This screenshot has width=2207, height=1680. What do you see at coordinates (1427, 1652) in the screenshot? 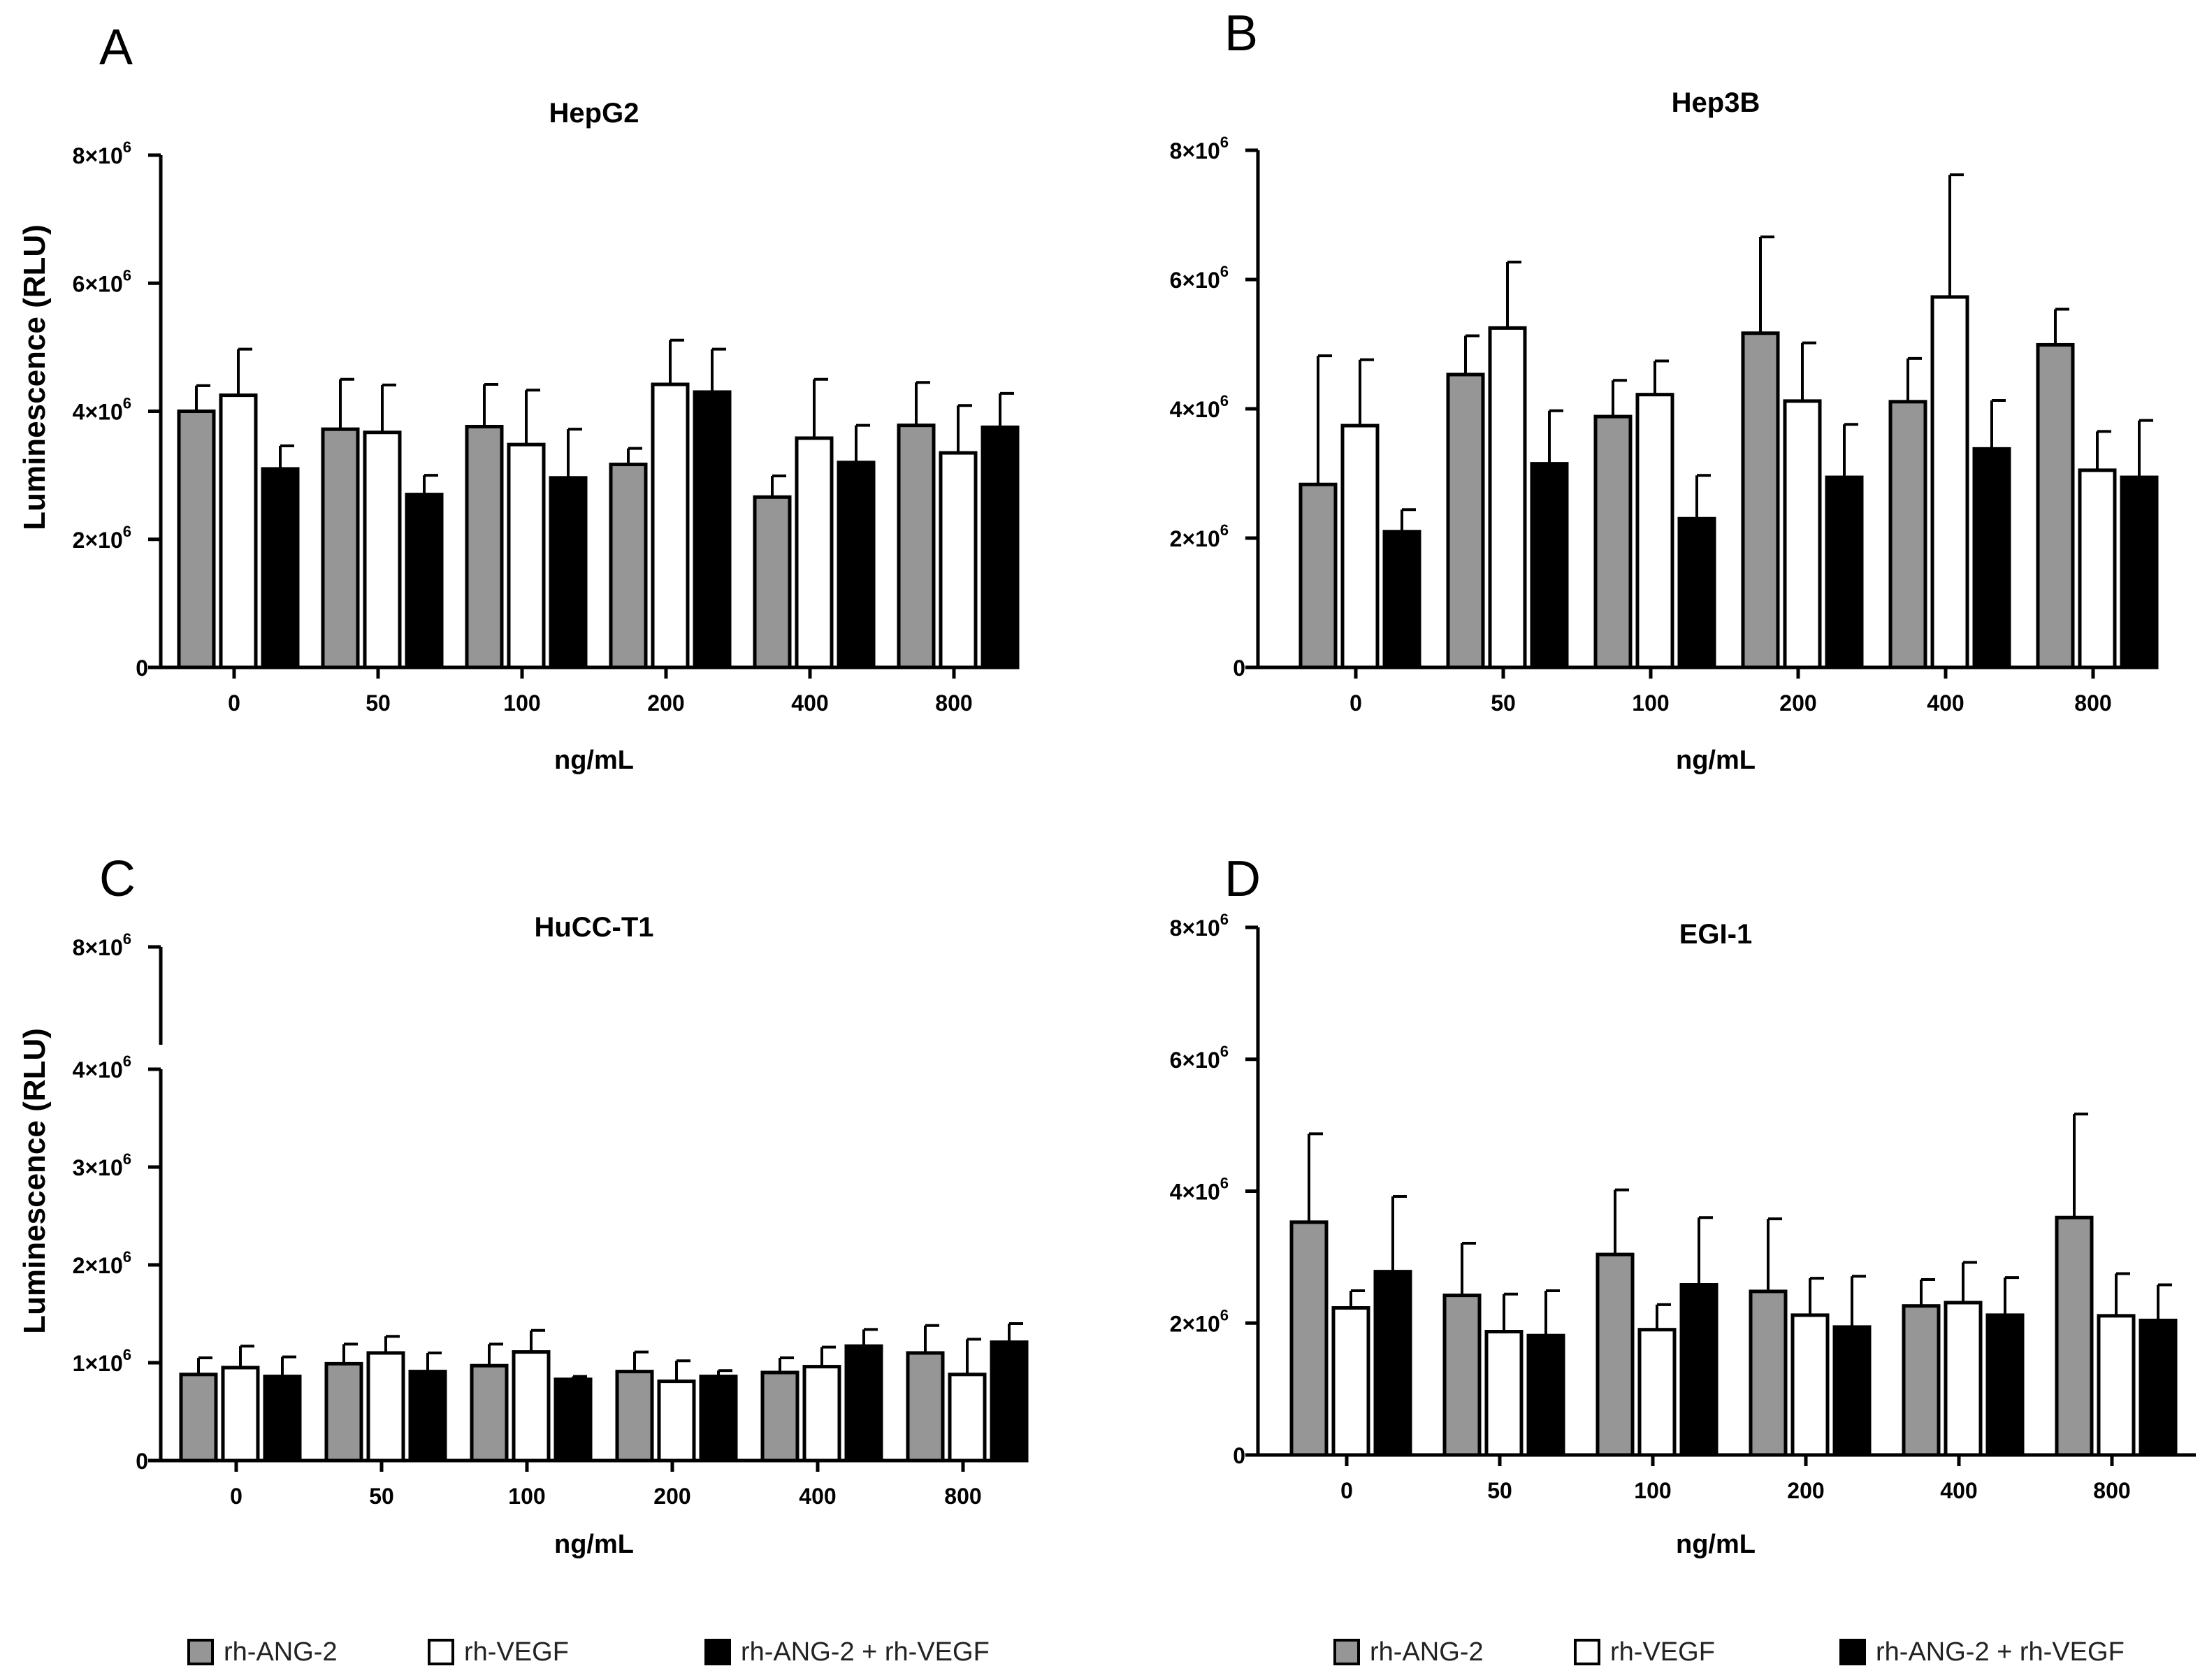
I see `legend-label-ang2-right: rh-ANG-2` at bounding box center [1427, 1652].